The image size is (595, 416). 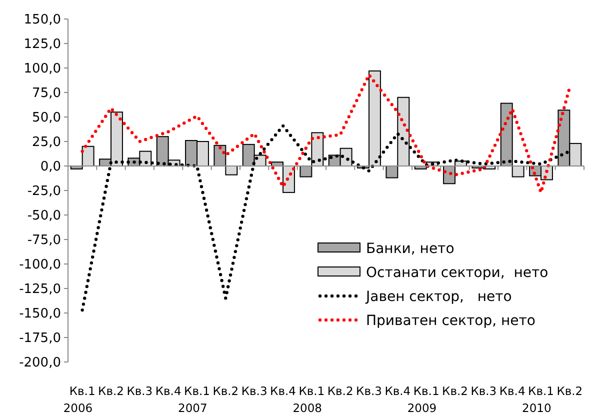 What do you see at coordinates (46, 94) in the screenshot?
I see `y-tick-label: 75,0` at bounding box center [46, 94].